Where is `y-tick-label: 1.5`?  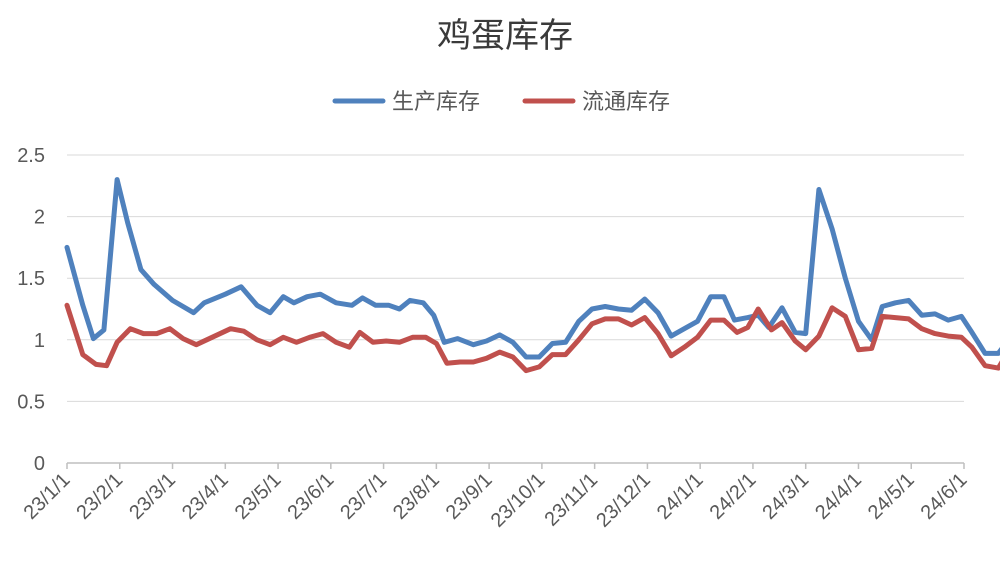 y-tick-label: 1.5 is located at coordinates (31, 279).